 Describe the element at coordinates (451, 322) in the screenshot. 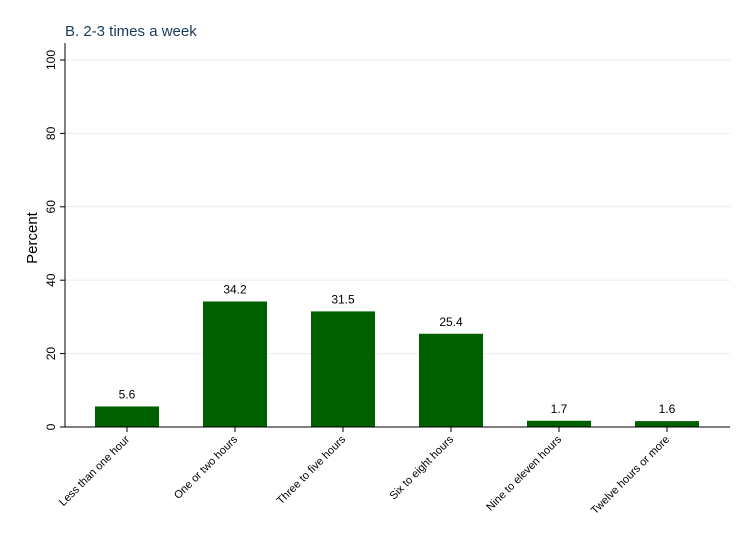

I see `data-label: 25.4` at that location.